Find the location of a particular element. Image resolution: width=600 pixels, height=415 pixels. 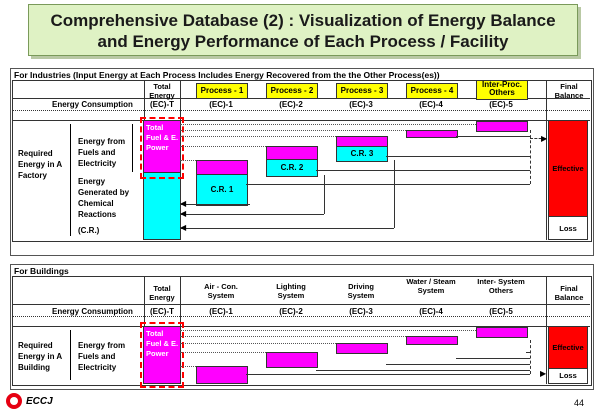

buildings-bracket-line is located at coordinates (70, 355).